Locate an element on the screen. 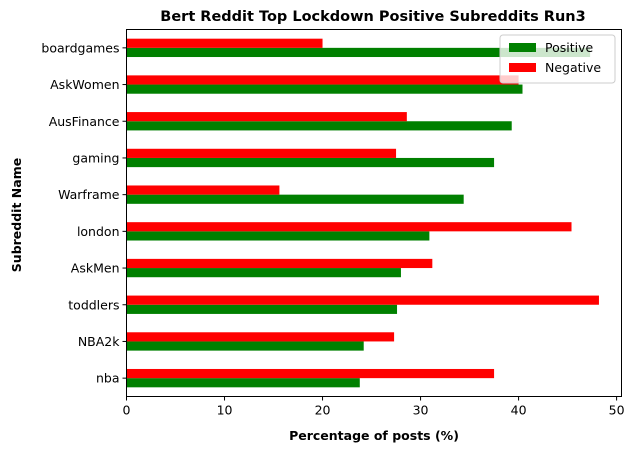 This screenshot has height=453, width=634. y-tick-label: london is located at coordinates (98, 231).